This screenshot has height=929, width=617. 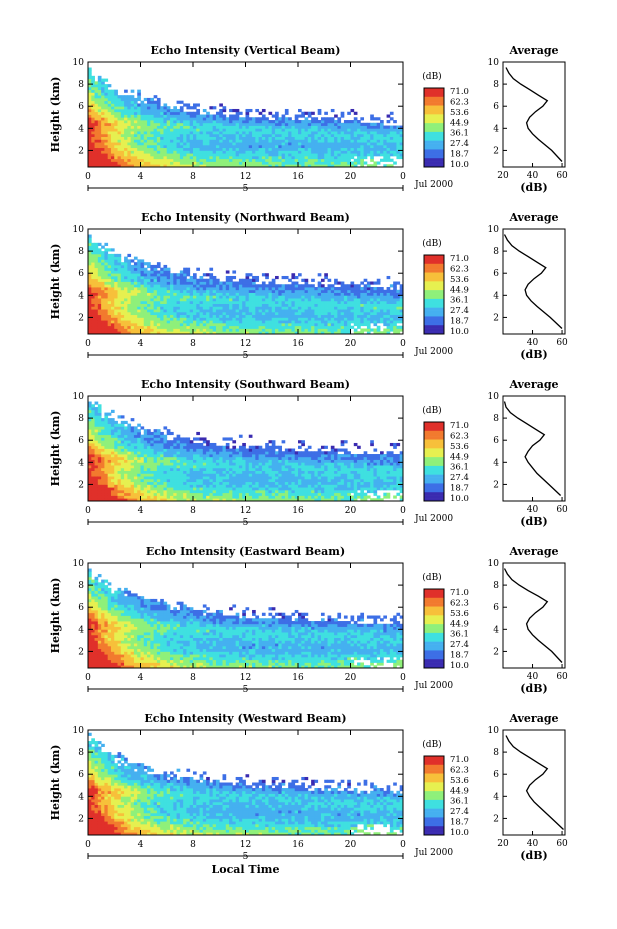 I want to click on colorbar-swatch, so click(x=434, y=133).